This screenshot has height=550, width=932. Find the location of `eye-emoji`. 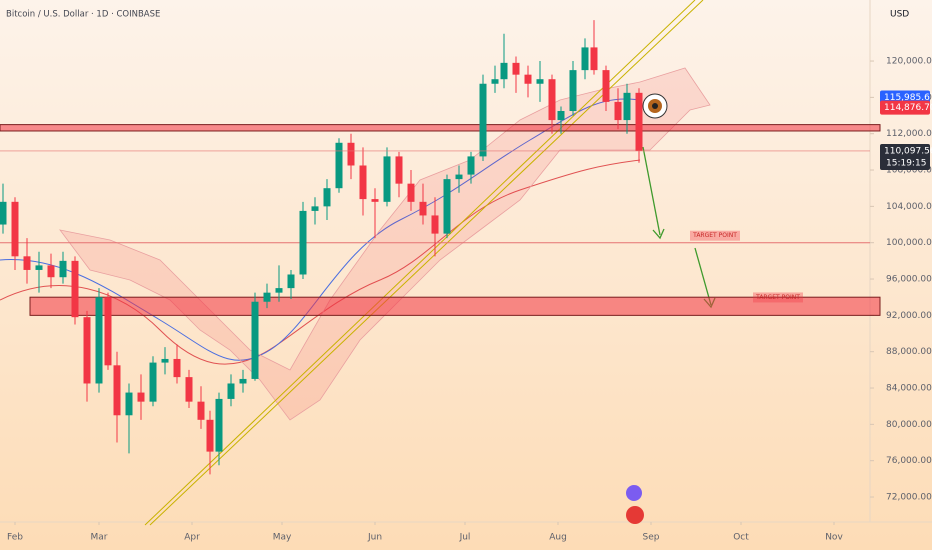

eye-emoji is located at coordinates (655, 106).